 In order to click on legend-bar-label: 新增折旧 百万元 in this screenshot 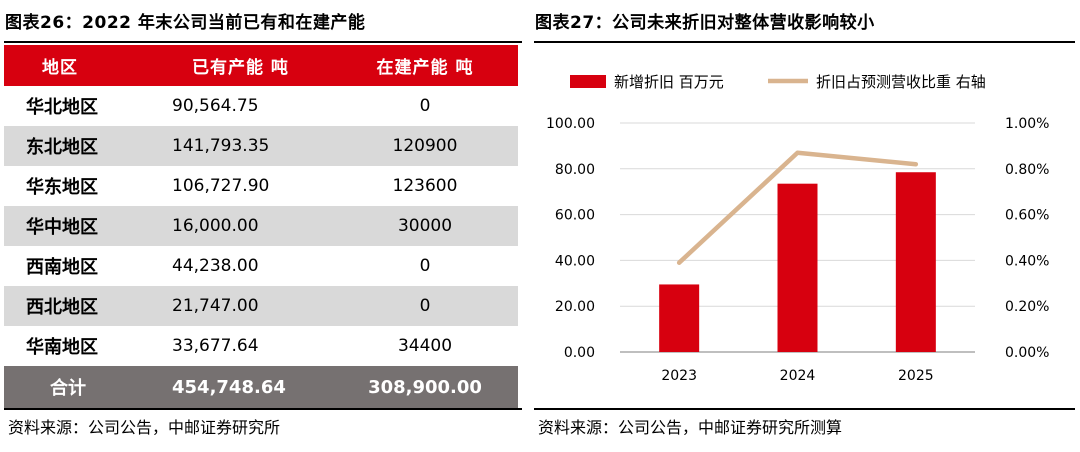, I will do `click(669, 82)`.